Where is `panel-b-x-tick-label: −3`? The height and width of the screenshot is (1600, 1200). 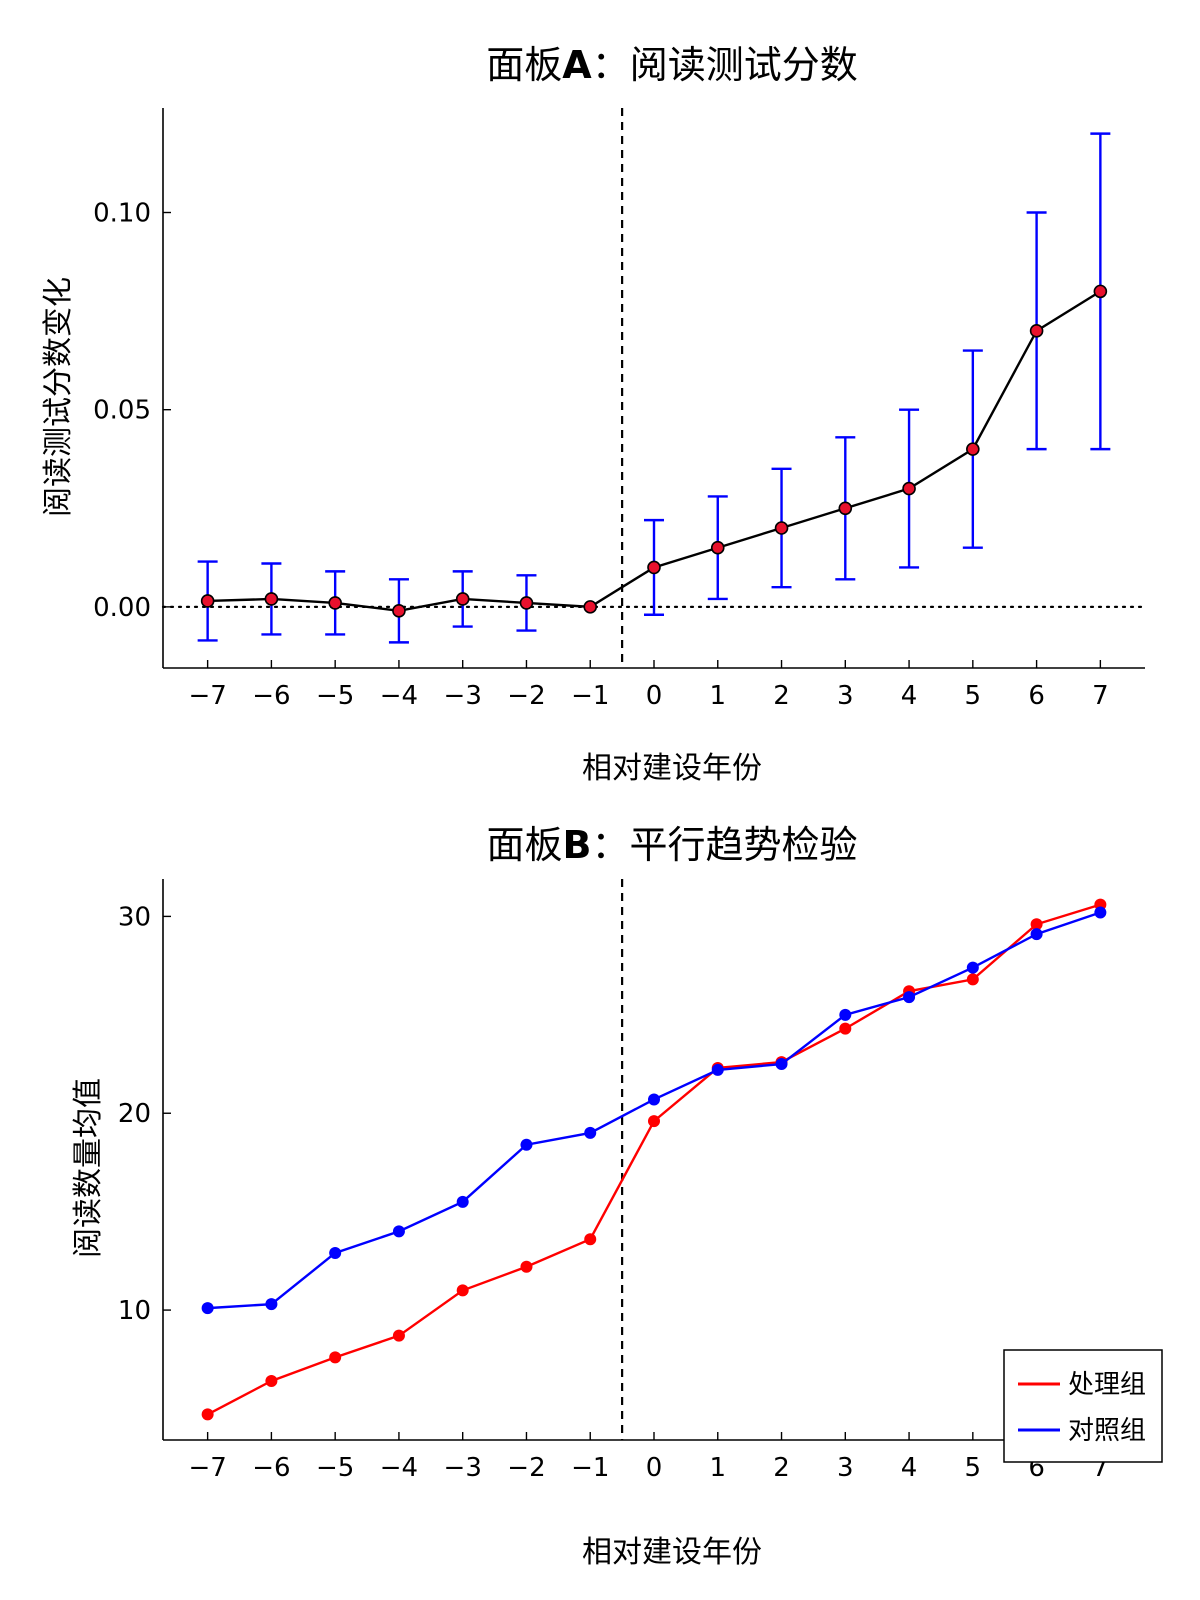
panel-b-x-tick-label: −3 is located at coordinates (463, 1468).